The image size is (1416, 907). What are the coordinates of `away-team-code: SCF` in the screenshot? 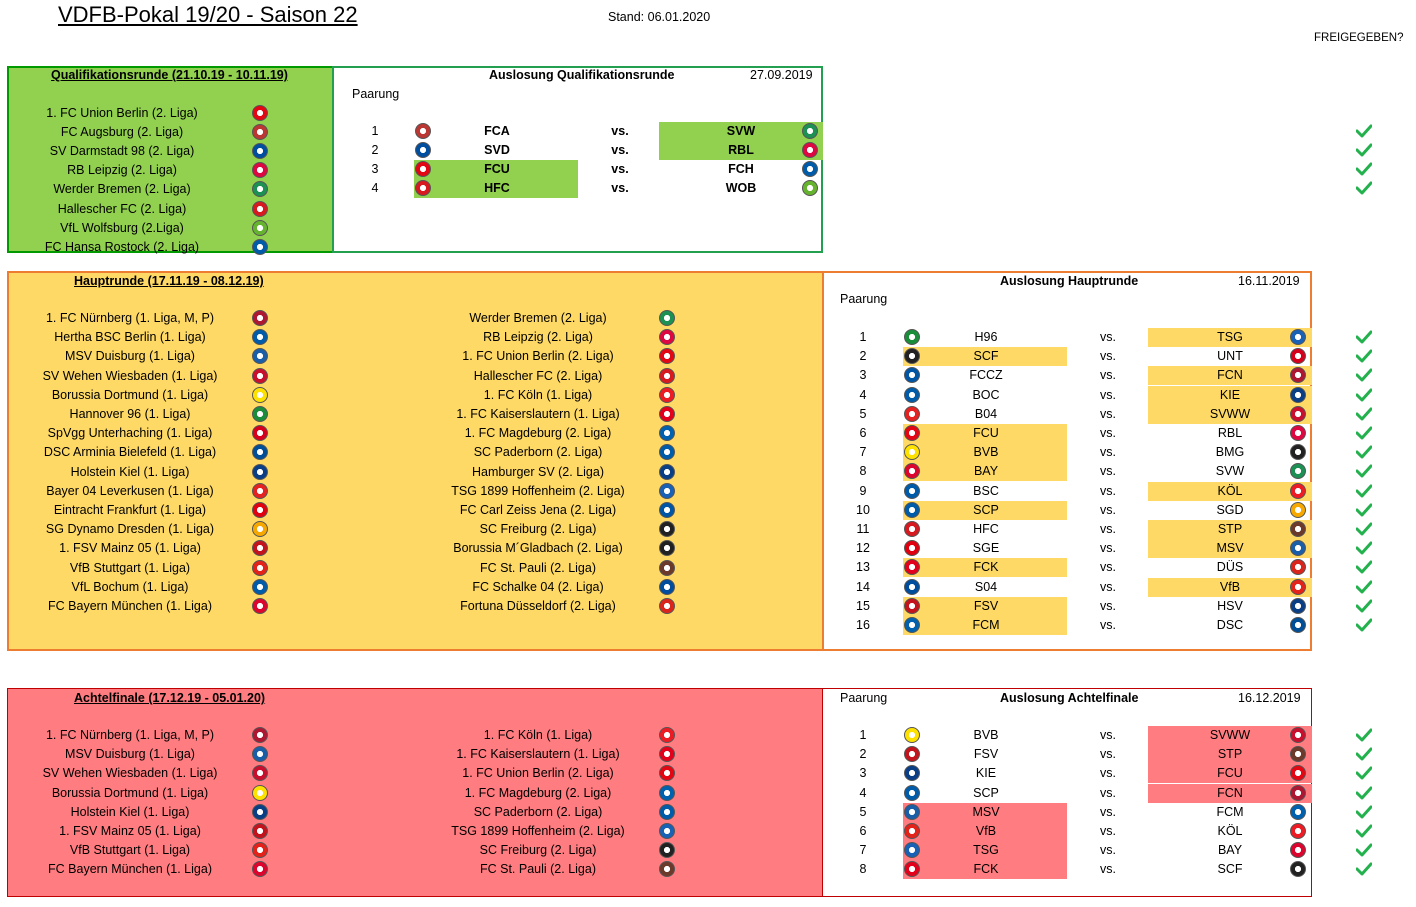 It's located at (1230, 869).